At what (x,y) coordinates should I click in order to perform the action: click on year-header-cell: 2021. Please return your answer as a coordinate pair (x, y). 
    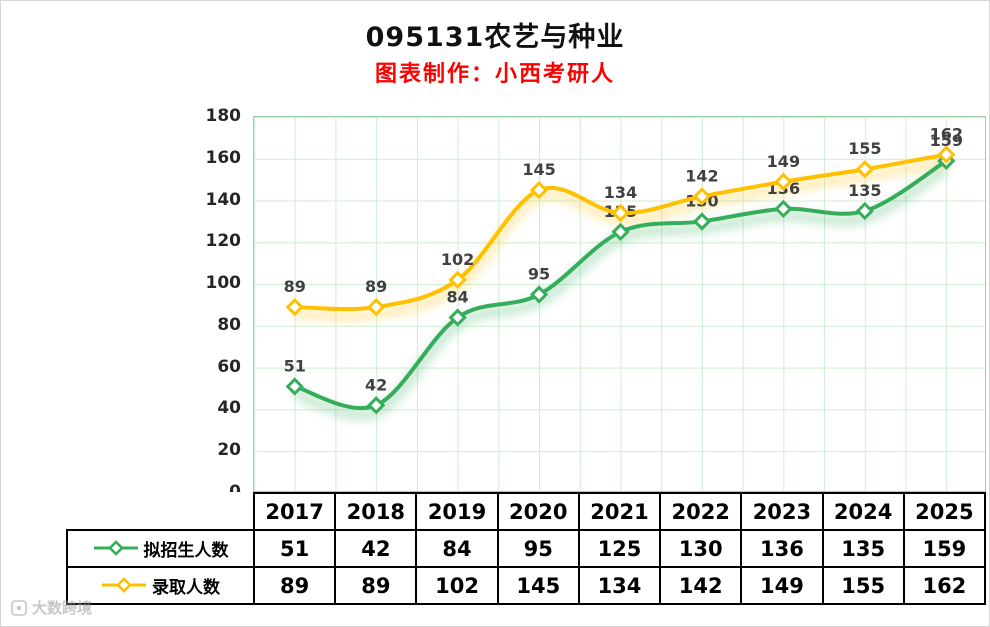
    Looking at the image, I should click on (619, 511).